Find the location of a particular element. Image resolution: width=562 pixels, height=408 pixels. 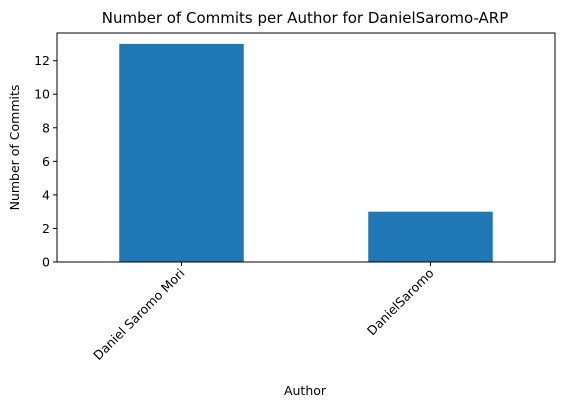

y-tick-label-5: 10 is located at coordinates (42, 94).